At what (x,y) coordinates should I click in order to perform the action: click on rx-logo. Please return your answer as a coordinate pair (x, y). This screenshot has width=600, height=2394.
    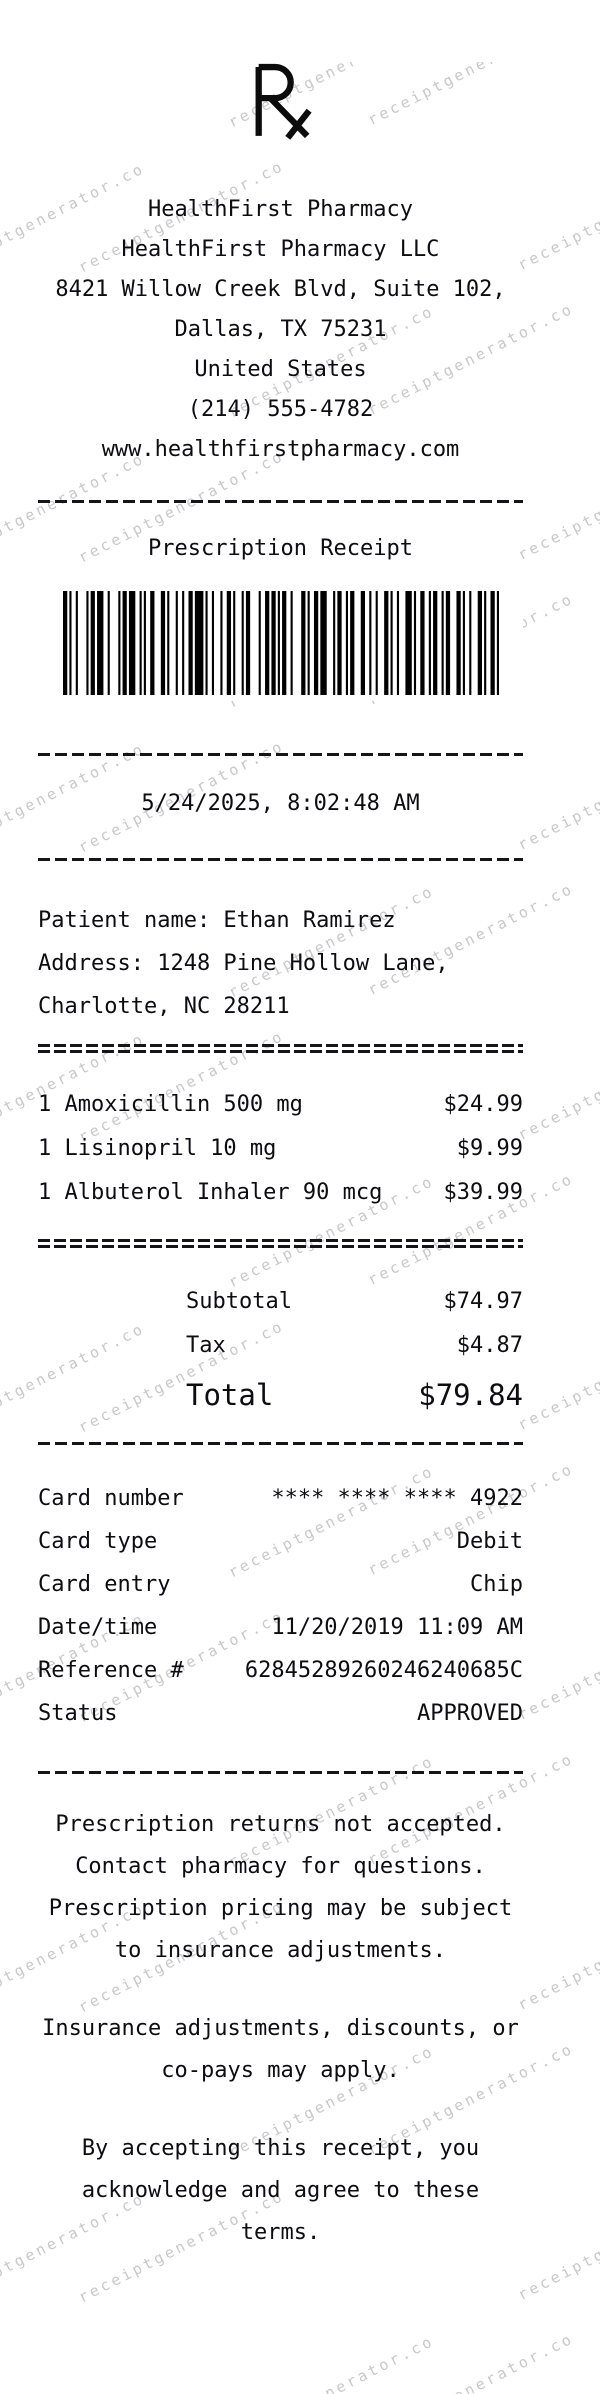
    Looking at the image, I should click on (280, 104).